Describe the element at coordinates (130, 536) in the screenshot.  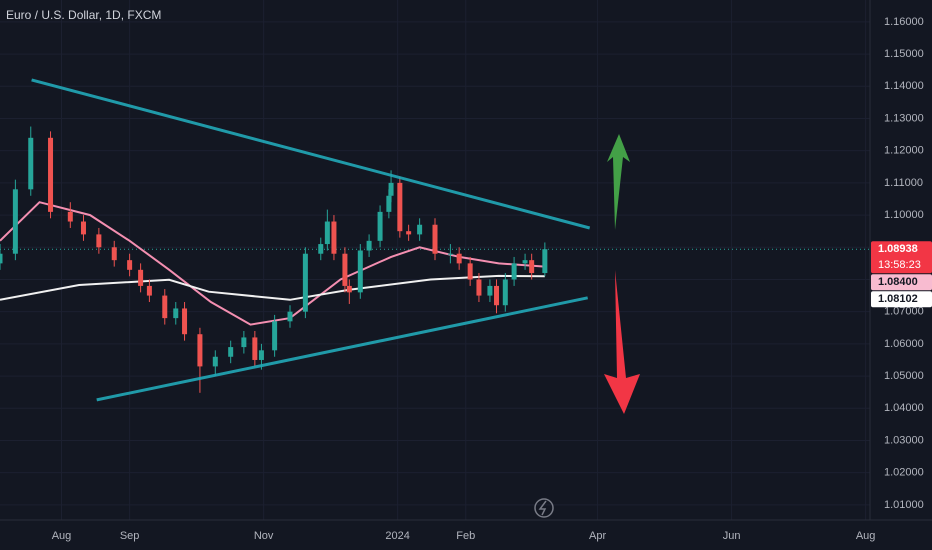
I see `x-tick-label: Sep` at that location.